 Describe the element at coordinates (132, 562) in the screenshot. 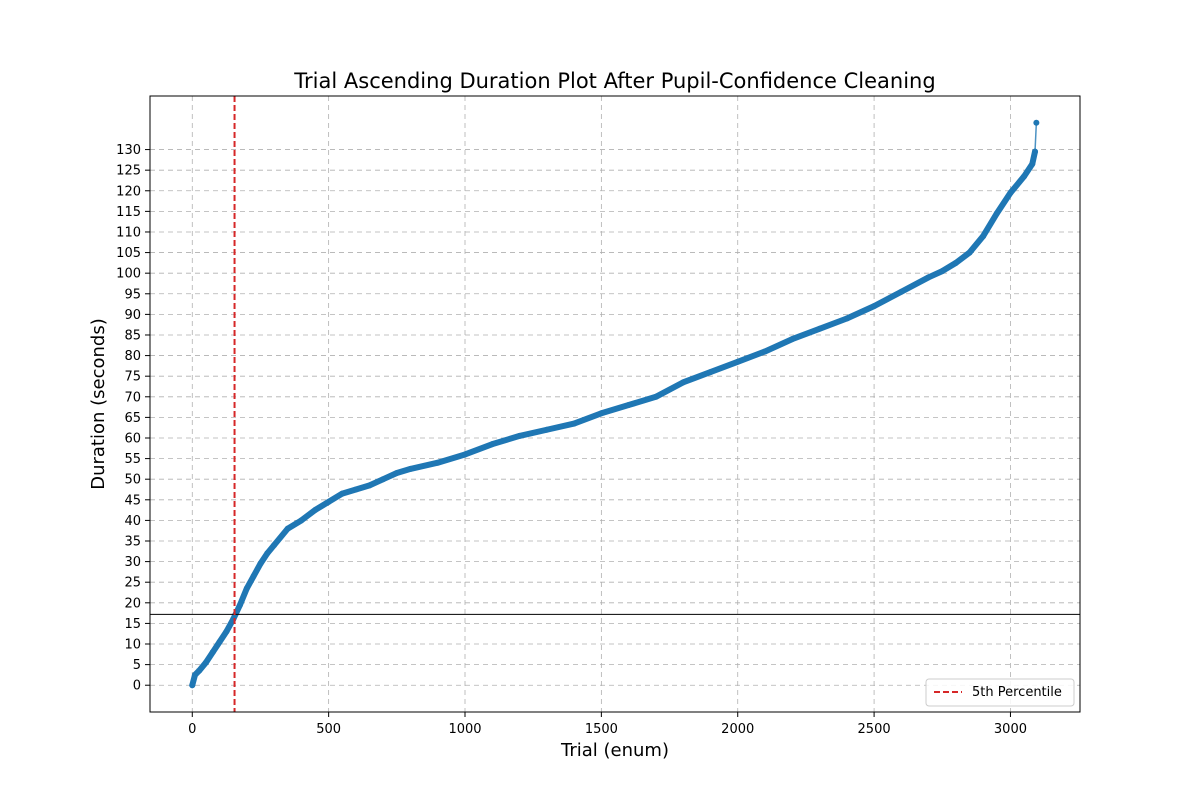

I see `y-tick-label: 30` at that location.